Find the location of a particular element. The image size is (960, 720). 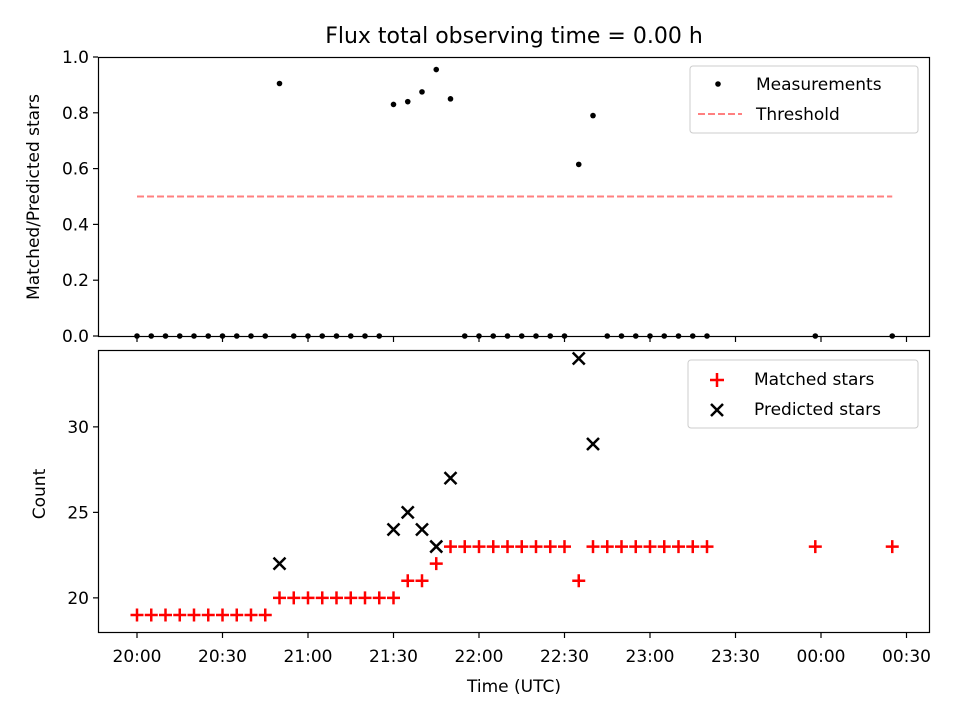

bottom-legend-box is located at coordinates (803, 394).